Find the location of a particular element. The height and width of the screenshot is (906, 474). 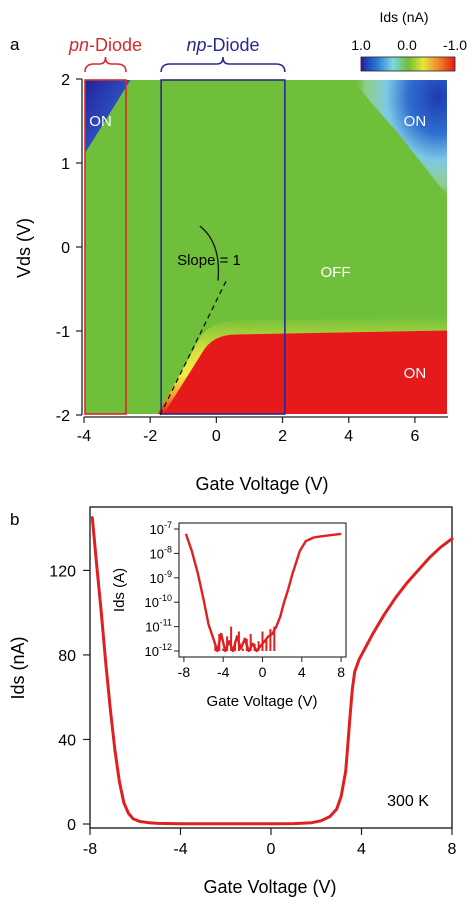

colorbar-max-label: -1.0 is located at coordinates (455, 45).